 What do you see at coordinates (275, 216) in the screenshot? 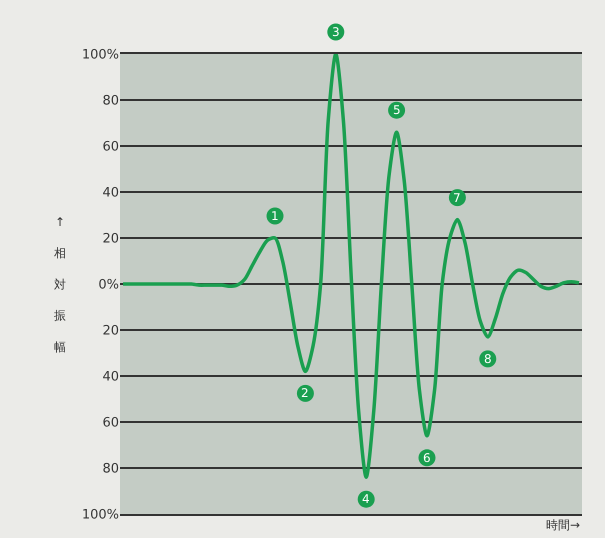
I see `annotation: 1` at bounding box center [275, 216].